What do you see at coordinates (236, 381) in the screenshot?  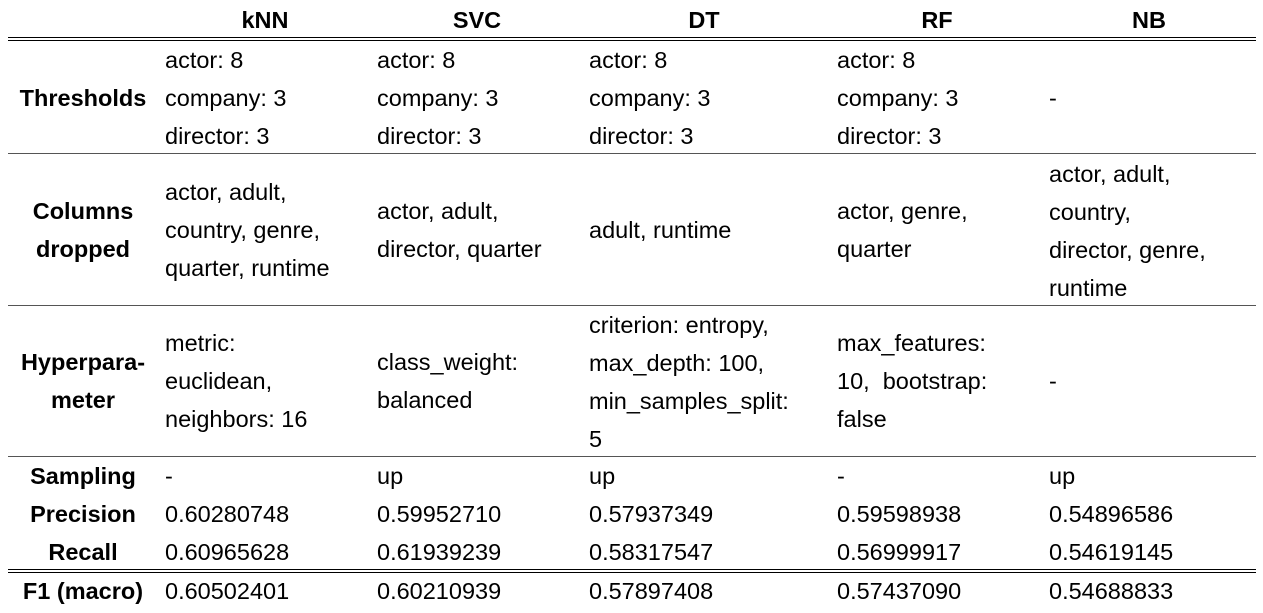 I see `table-cell: metric: euclidean, neighbors: 16` at bounding box center [236, 381].